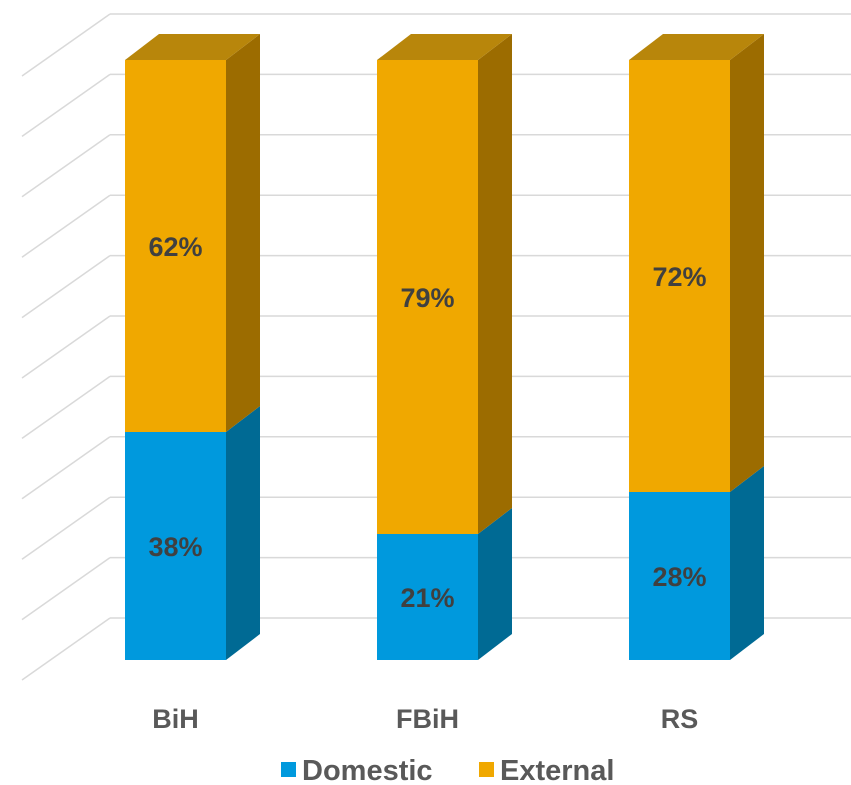 The width and height of the screenshot is (851, 785). What do you see at coordinates (680, 719) in the screenshot?
I see `category-label-rs: RS` at bounding box center [680, 719].